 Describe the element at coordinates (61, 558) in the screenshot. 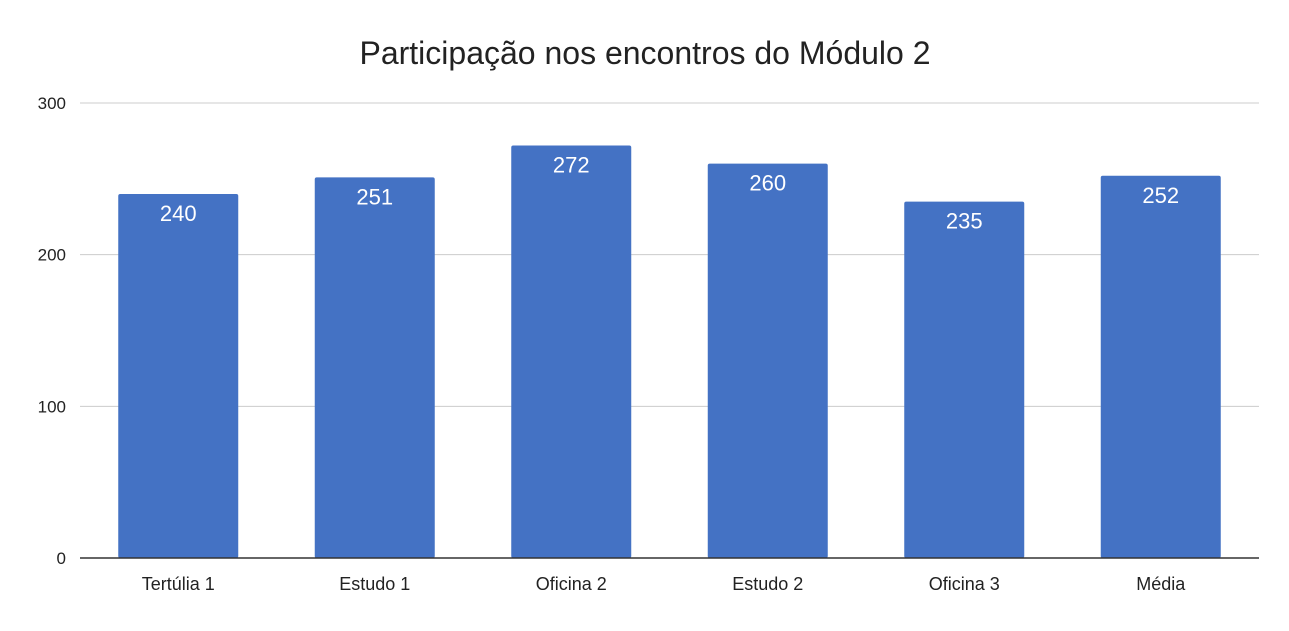

I see `y-tick-label: 0` at that location.